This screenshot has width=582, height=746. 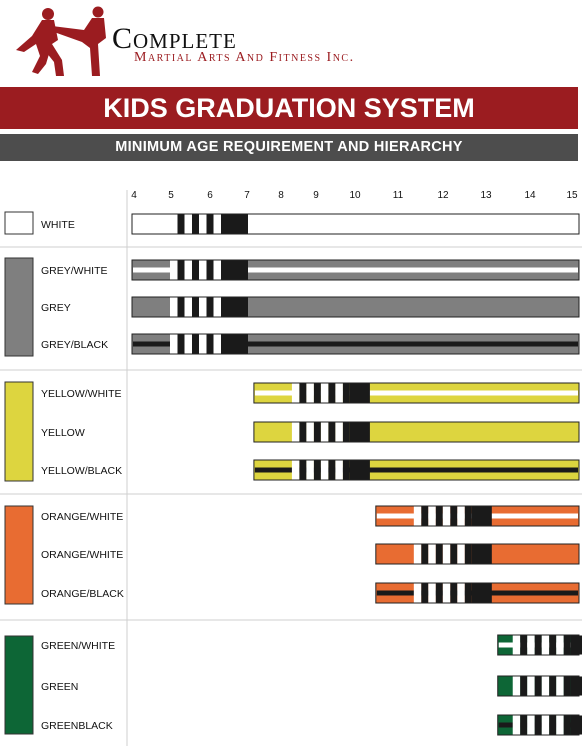 I want to click on belt-label: GREY/BLACK, so click(x=74, y=345).